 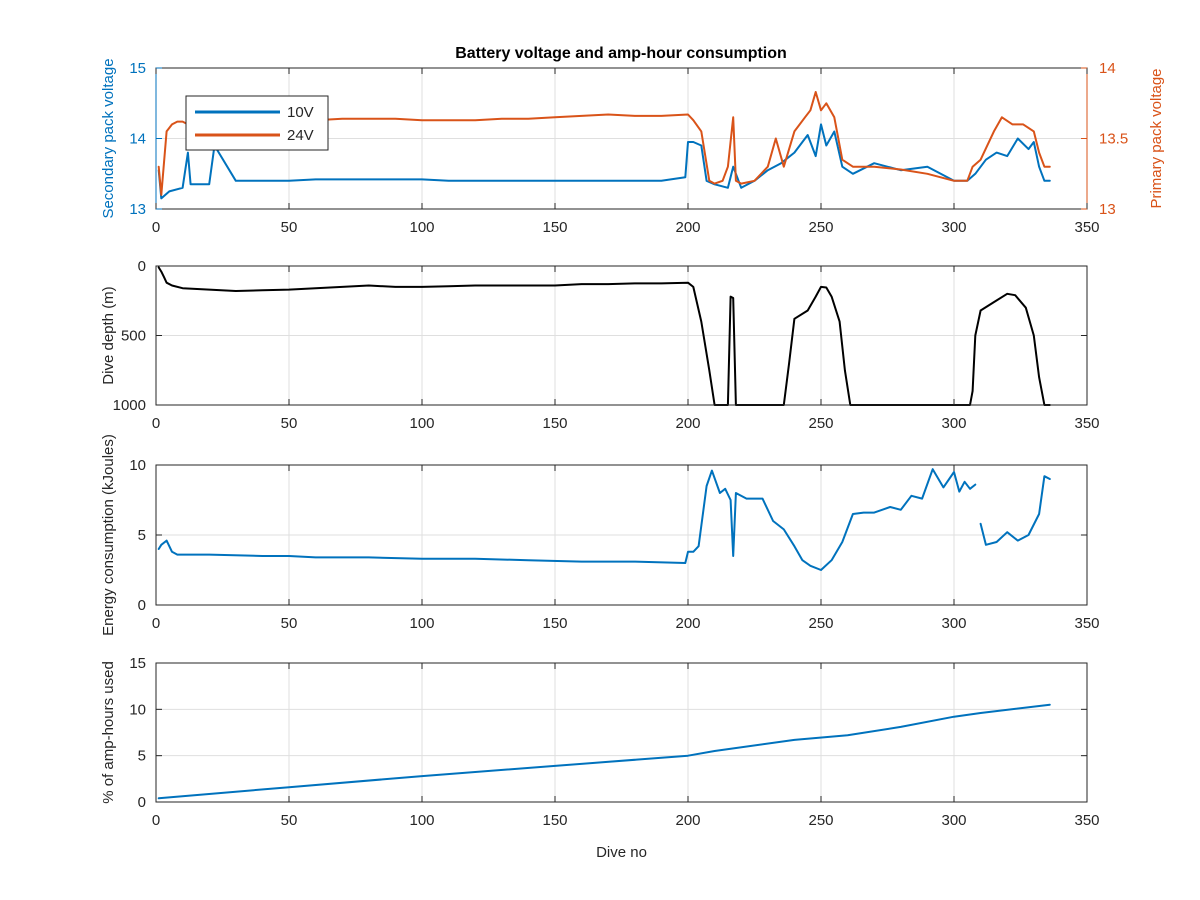 I want to click on figure-title: Battery voltage and amp-hour consumption, so click(x=621, y=53).